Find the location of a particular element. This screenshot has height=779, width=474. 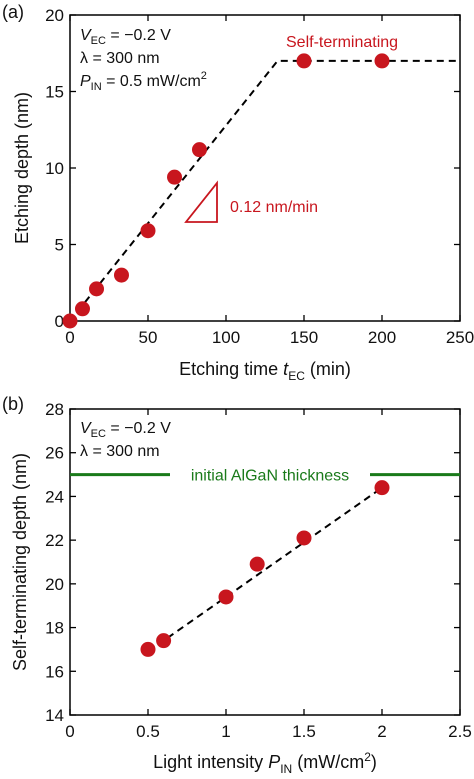

x-tick-label: 150 is located at coordinates (304, 337).